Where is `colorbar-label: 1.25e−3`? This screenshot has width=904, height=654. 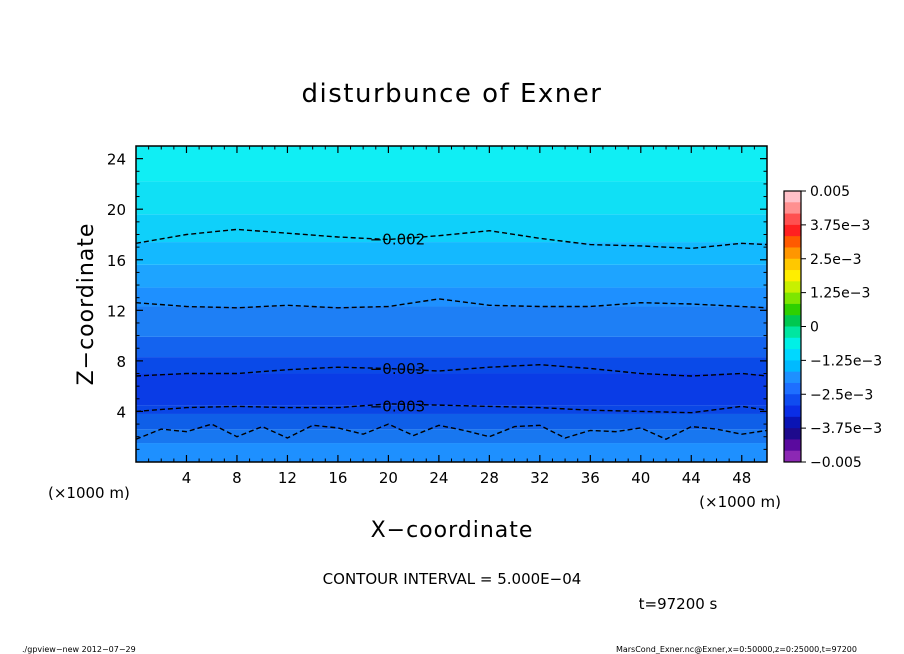
colorbar-label: 1.25e−3 is located at coordinates (840, 294).